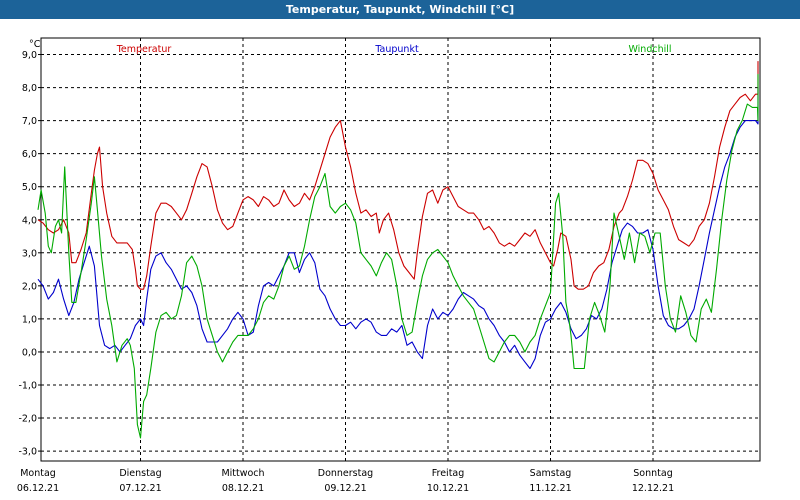 This screenshot has height=500, width=800. I want to click on x-tick-day: Sonntag, so click(652, 473).